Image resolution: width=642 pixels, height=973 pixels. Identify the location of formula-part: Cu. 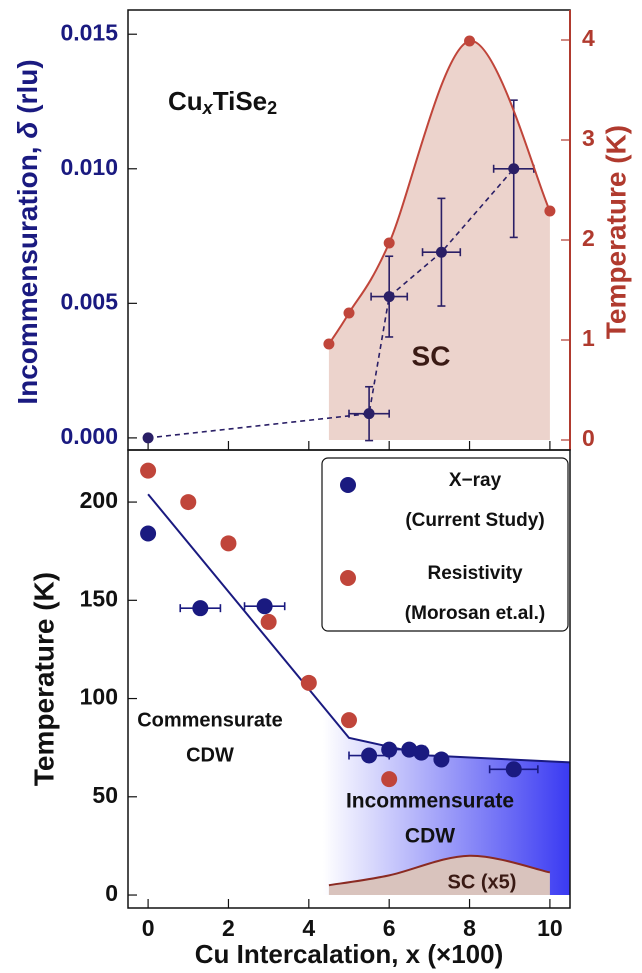
(185, 101).